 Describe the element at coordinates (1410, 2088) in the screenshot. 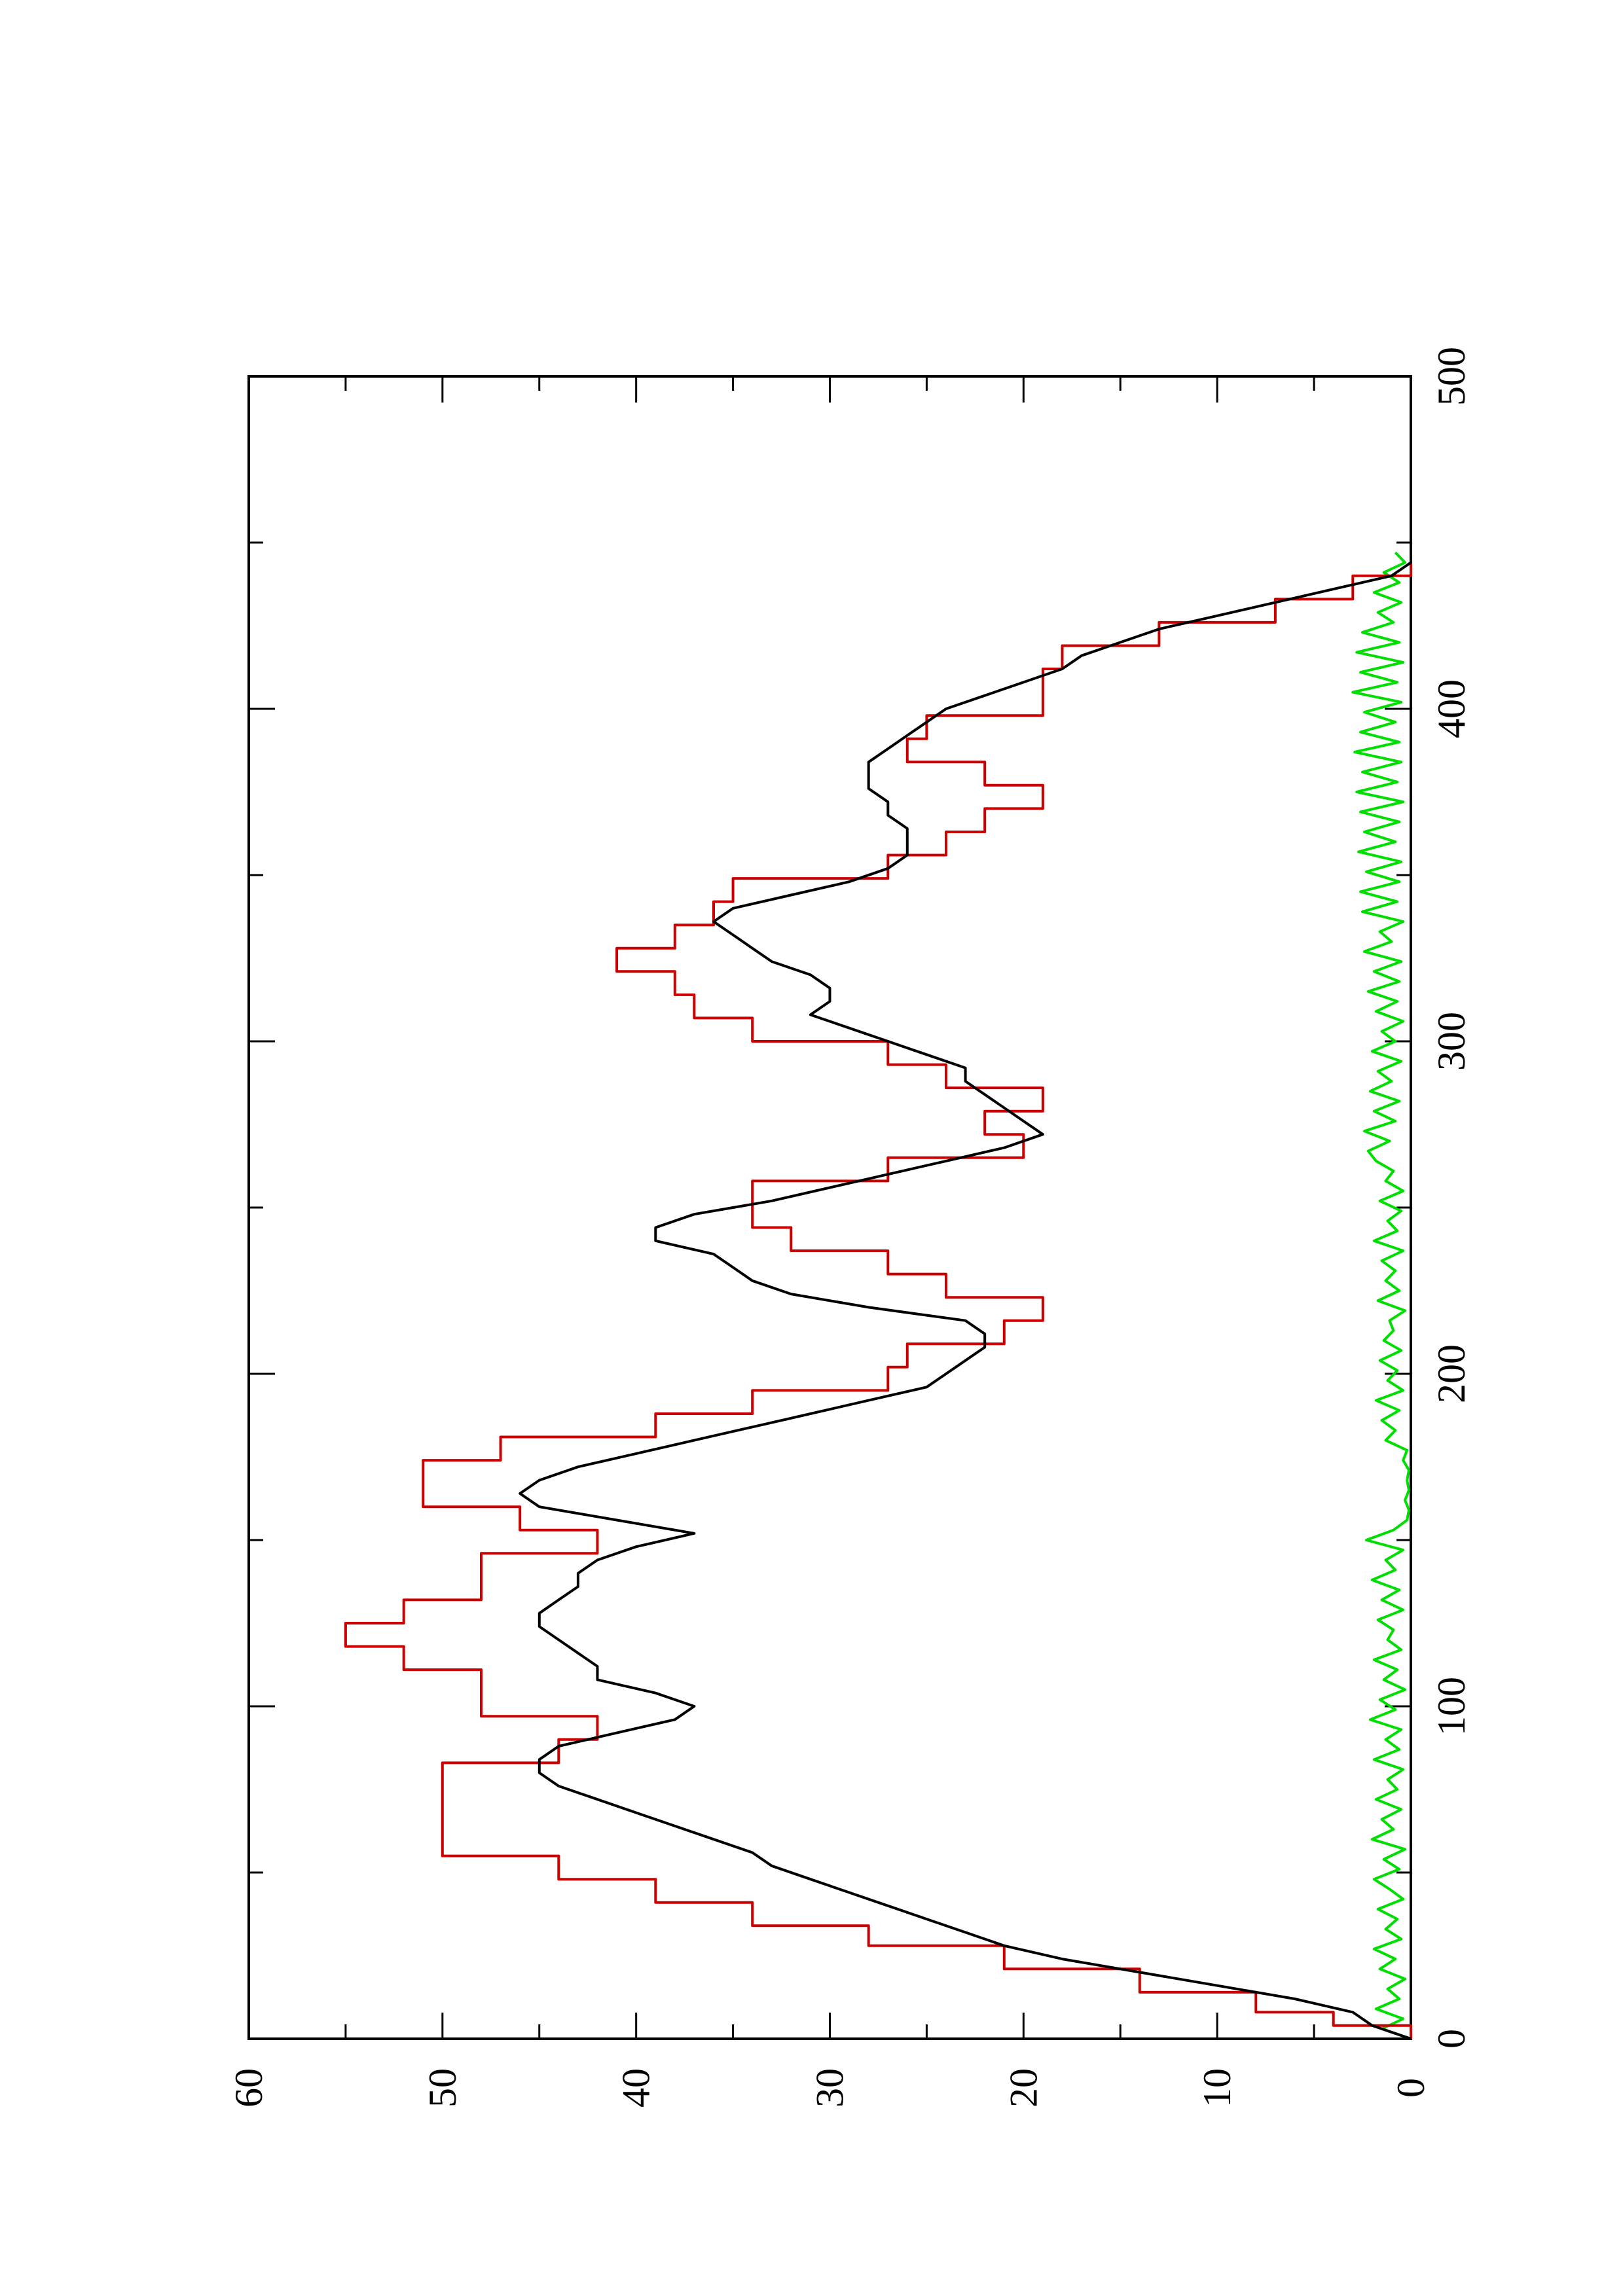

I see `y-tick-label: 0` at that location.